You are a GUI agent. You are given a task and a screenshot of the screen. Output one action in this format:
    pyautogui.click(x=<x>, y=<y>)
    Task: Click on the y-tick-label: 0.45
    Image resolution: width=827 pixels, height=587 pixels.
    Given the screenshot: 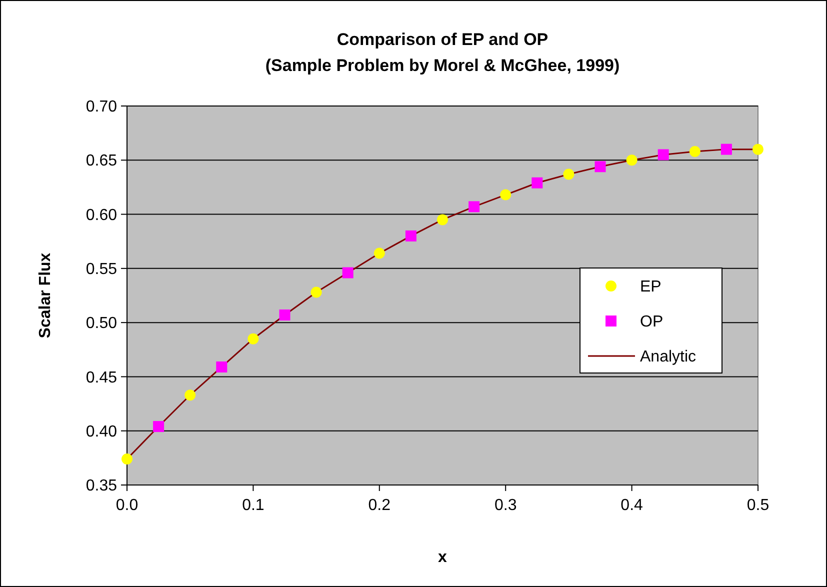 What is the action you would take?
    pyautogui.click(x=102, y=377)
    